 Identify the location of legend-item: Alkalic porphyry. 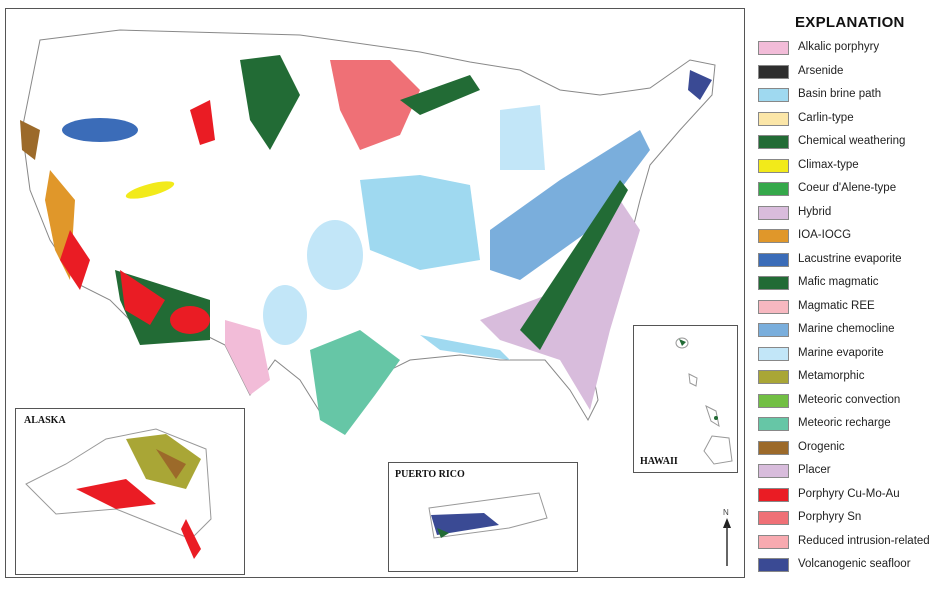
(847, 49).